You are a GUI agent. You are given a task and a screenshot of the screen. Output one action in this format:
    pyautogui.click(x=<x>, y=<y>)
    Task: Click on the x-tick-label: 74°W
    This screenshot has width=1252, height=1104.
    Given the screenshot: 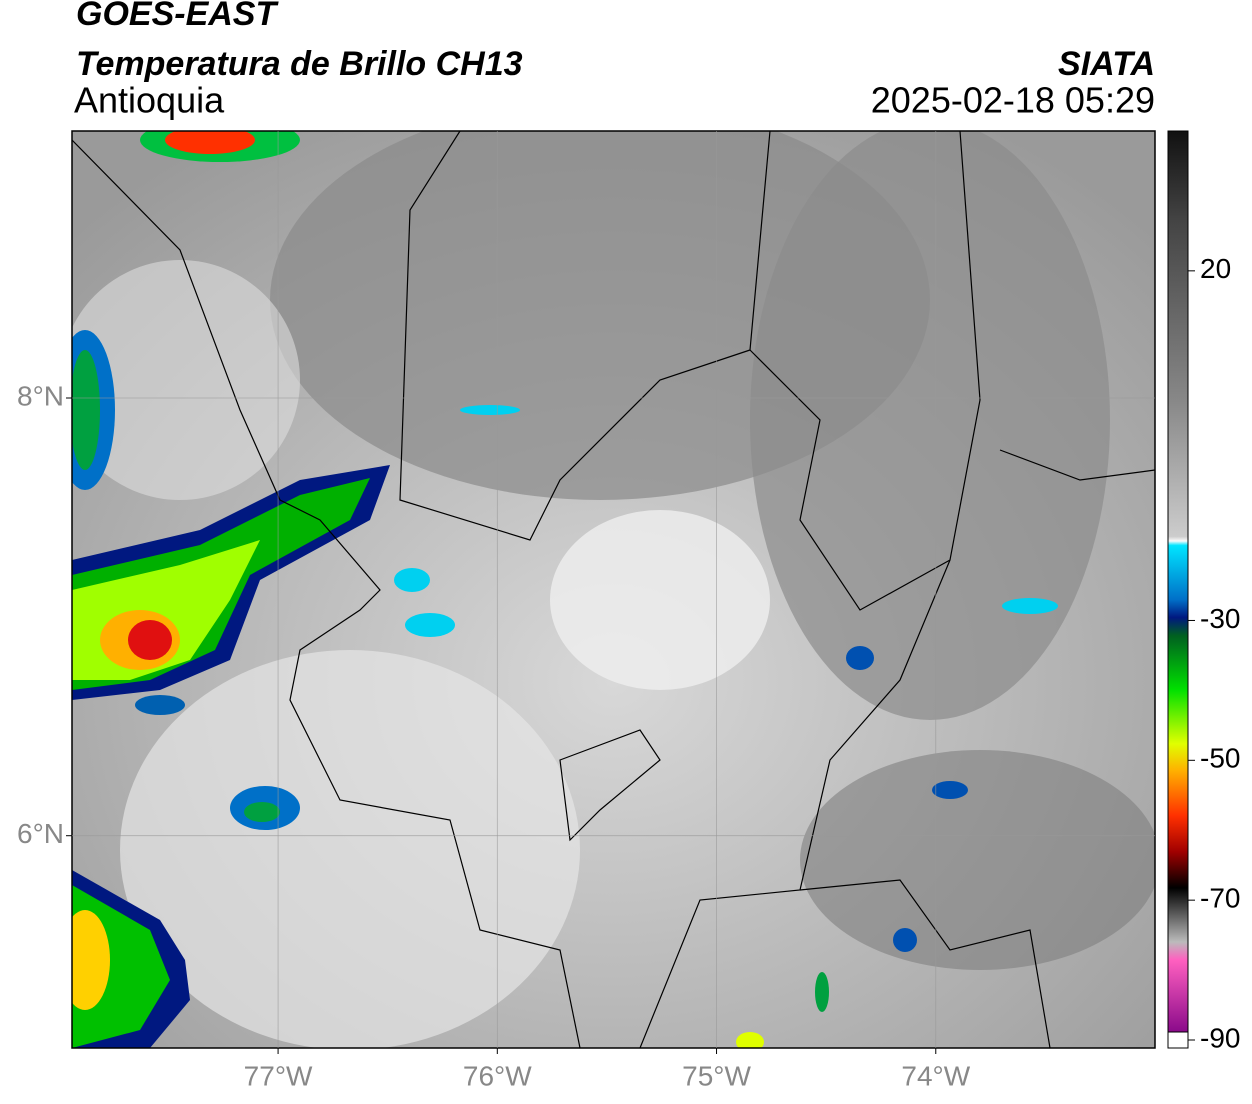 What is the action you would take?
    pyautogui.click(x=935, y=1075)
    